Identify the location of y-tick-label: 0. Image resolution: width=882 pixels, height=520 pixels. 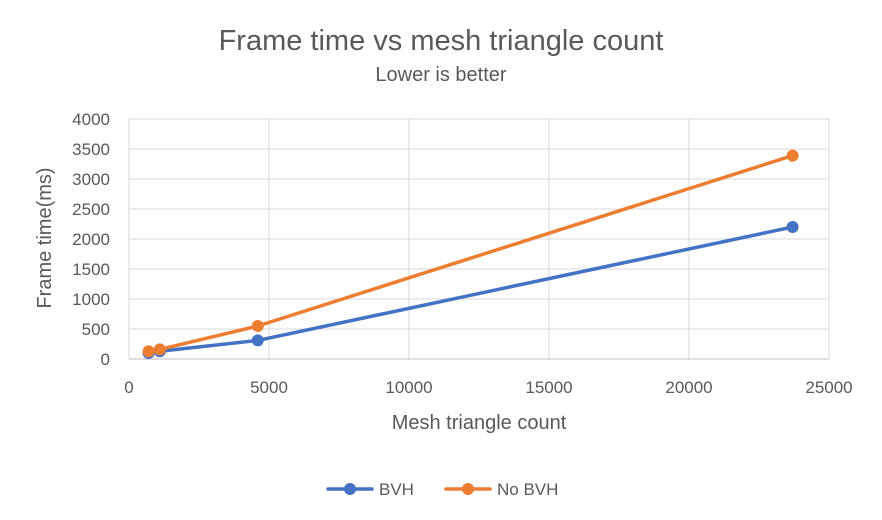
(105, 359).